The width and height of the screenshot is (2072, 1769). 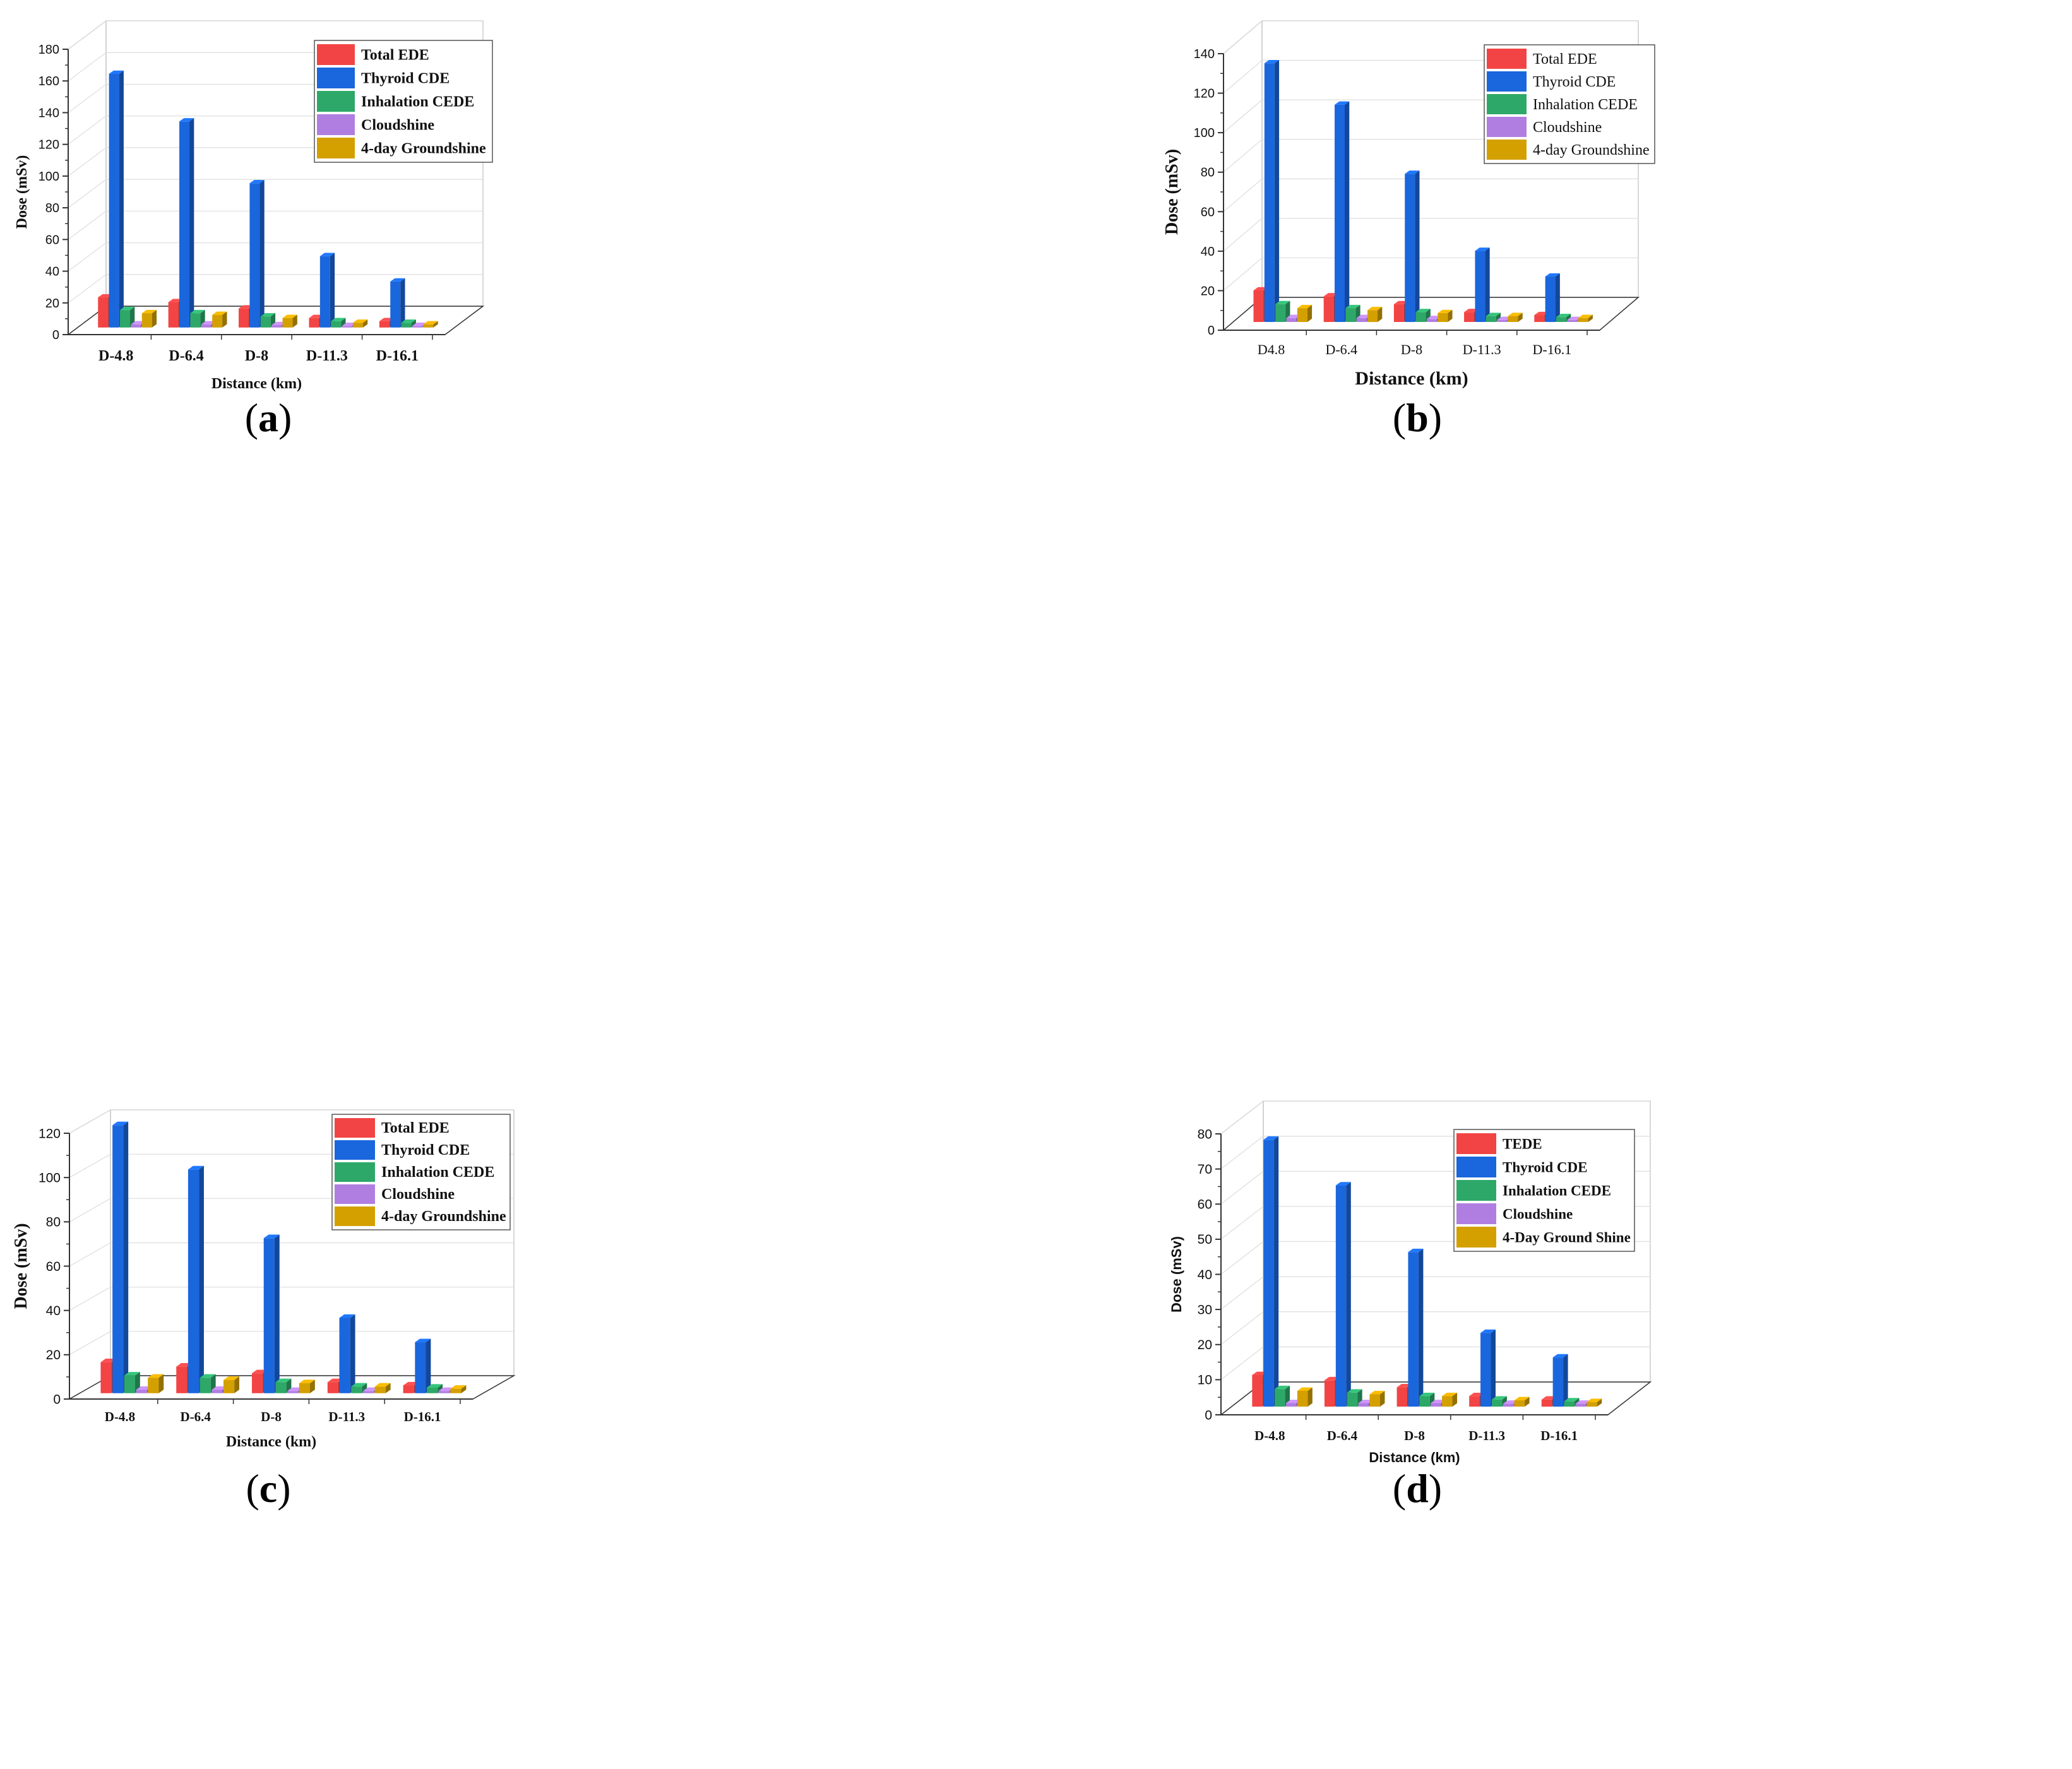 What do you see at coordinates (1205, 1169) in the screenshot?
I see `y-tick-label: 70` at bounding box center [1205, 1169].